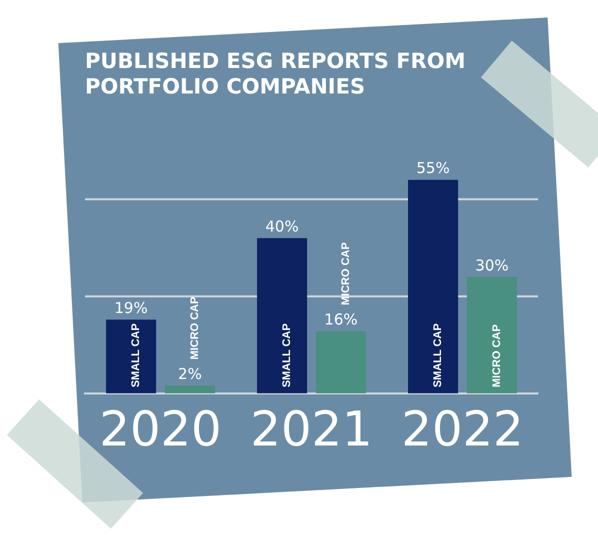  I want to click on data-label: 2%, so click(190, 374).